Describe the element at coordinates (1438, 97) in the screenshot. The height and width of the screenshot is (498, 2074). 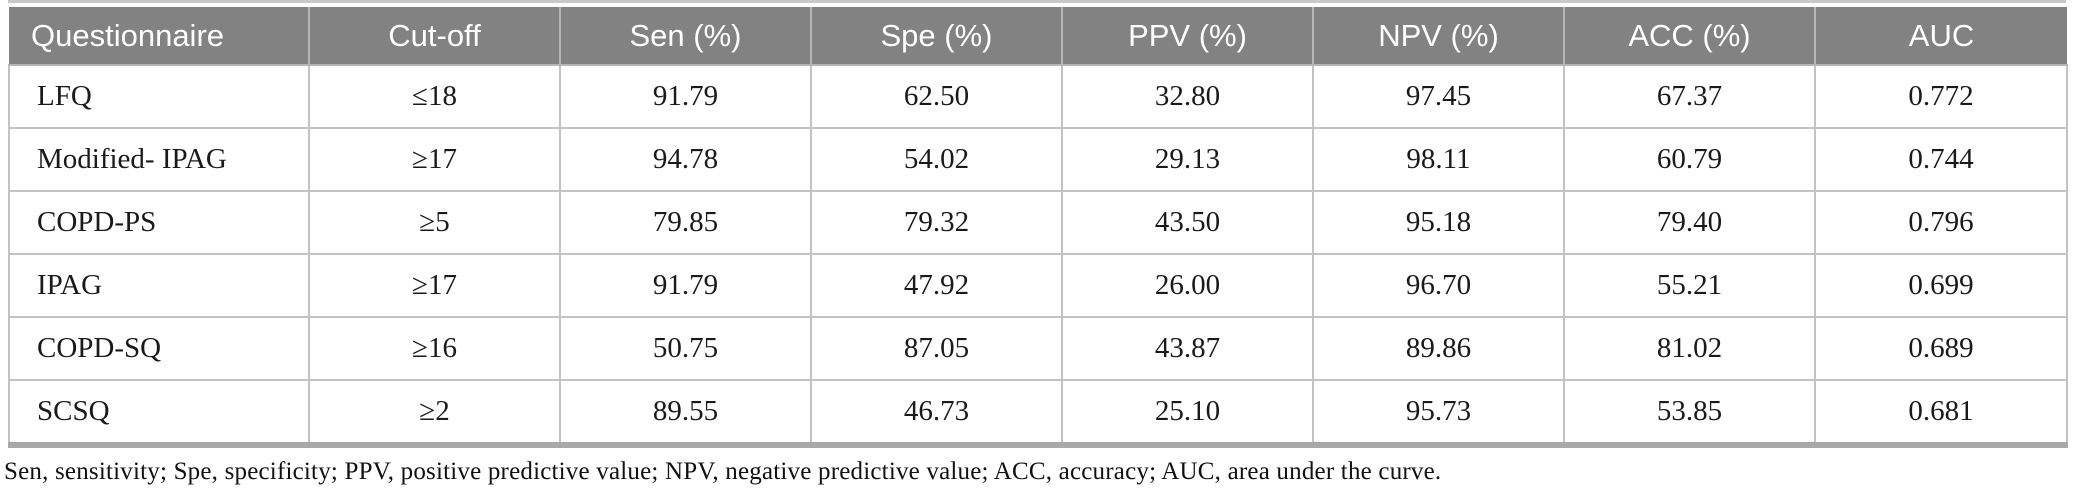
I see `cell-npv: 97.45` at that location.